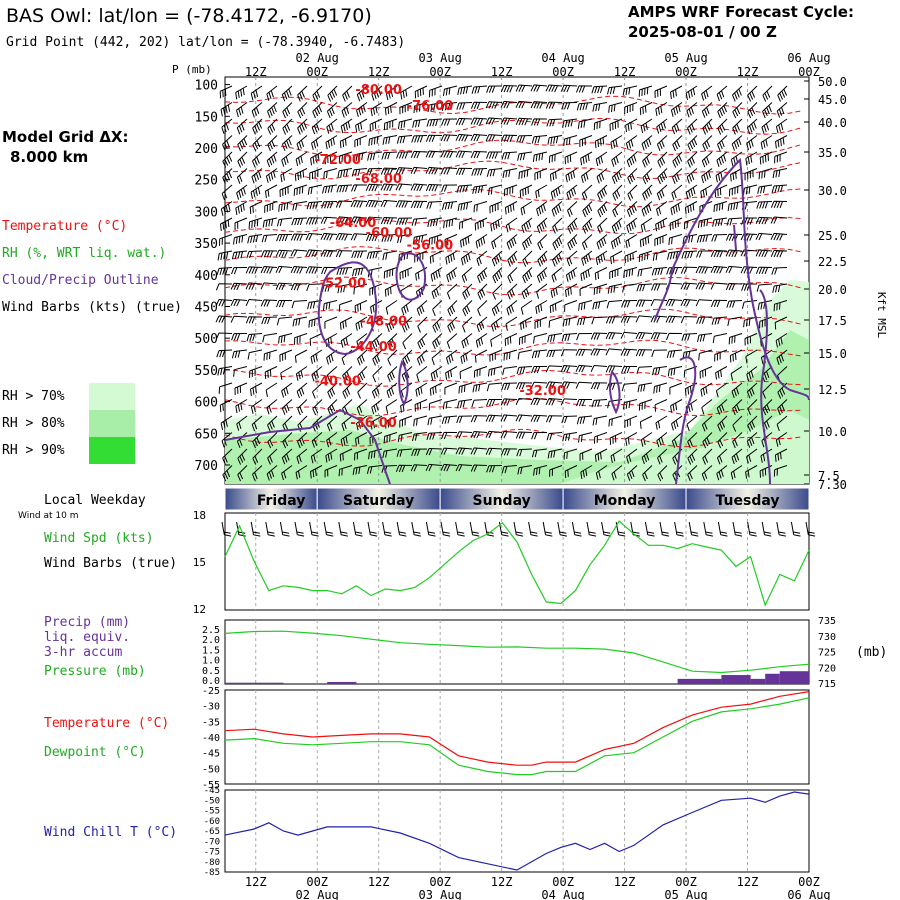 Image resolution: width=900 pixels, height=900 pixels. What do you see at coordinates (871, 652) in the screenshot?
I see `pressure-unit-label: (mb)` at bounding box center [871, 652].